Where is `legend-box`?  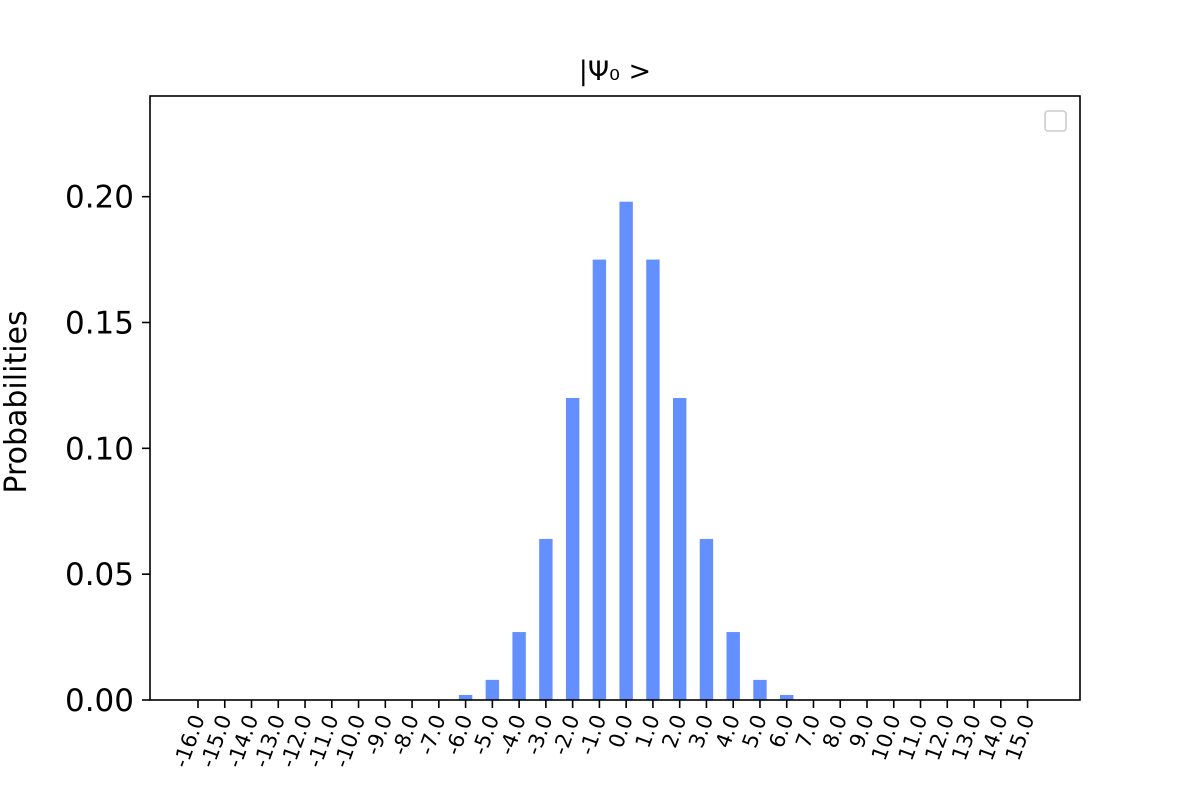
legend-box is located at coordinates (1055, 121).